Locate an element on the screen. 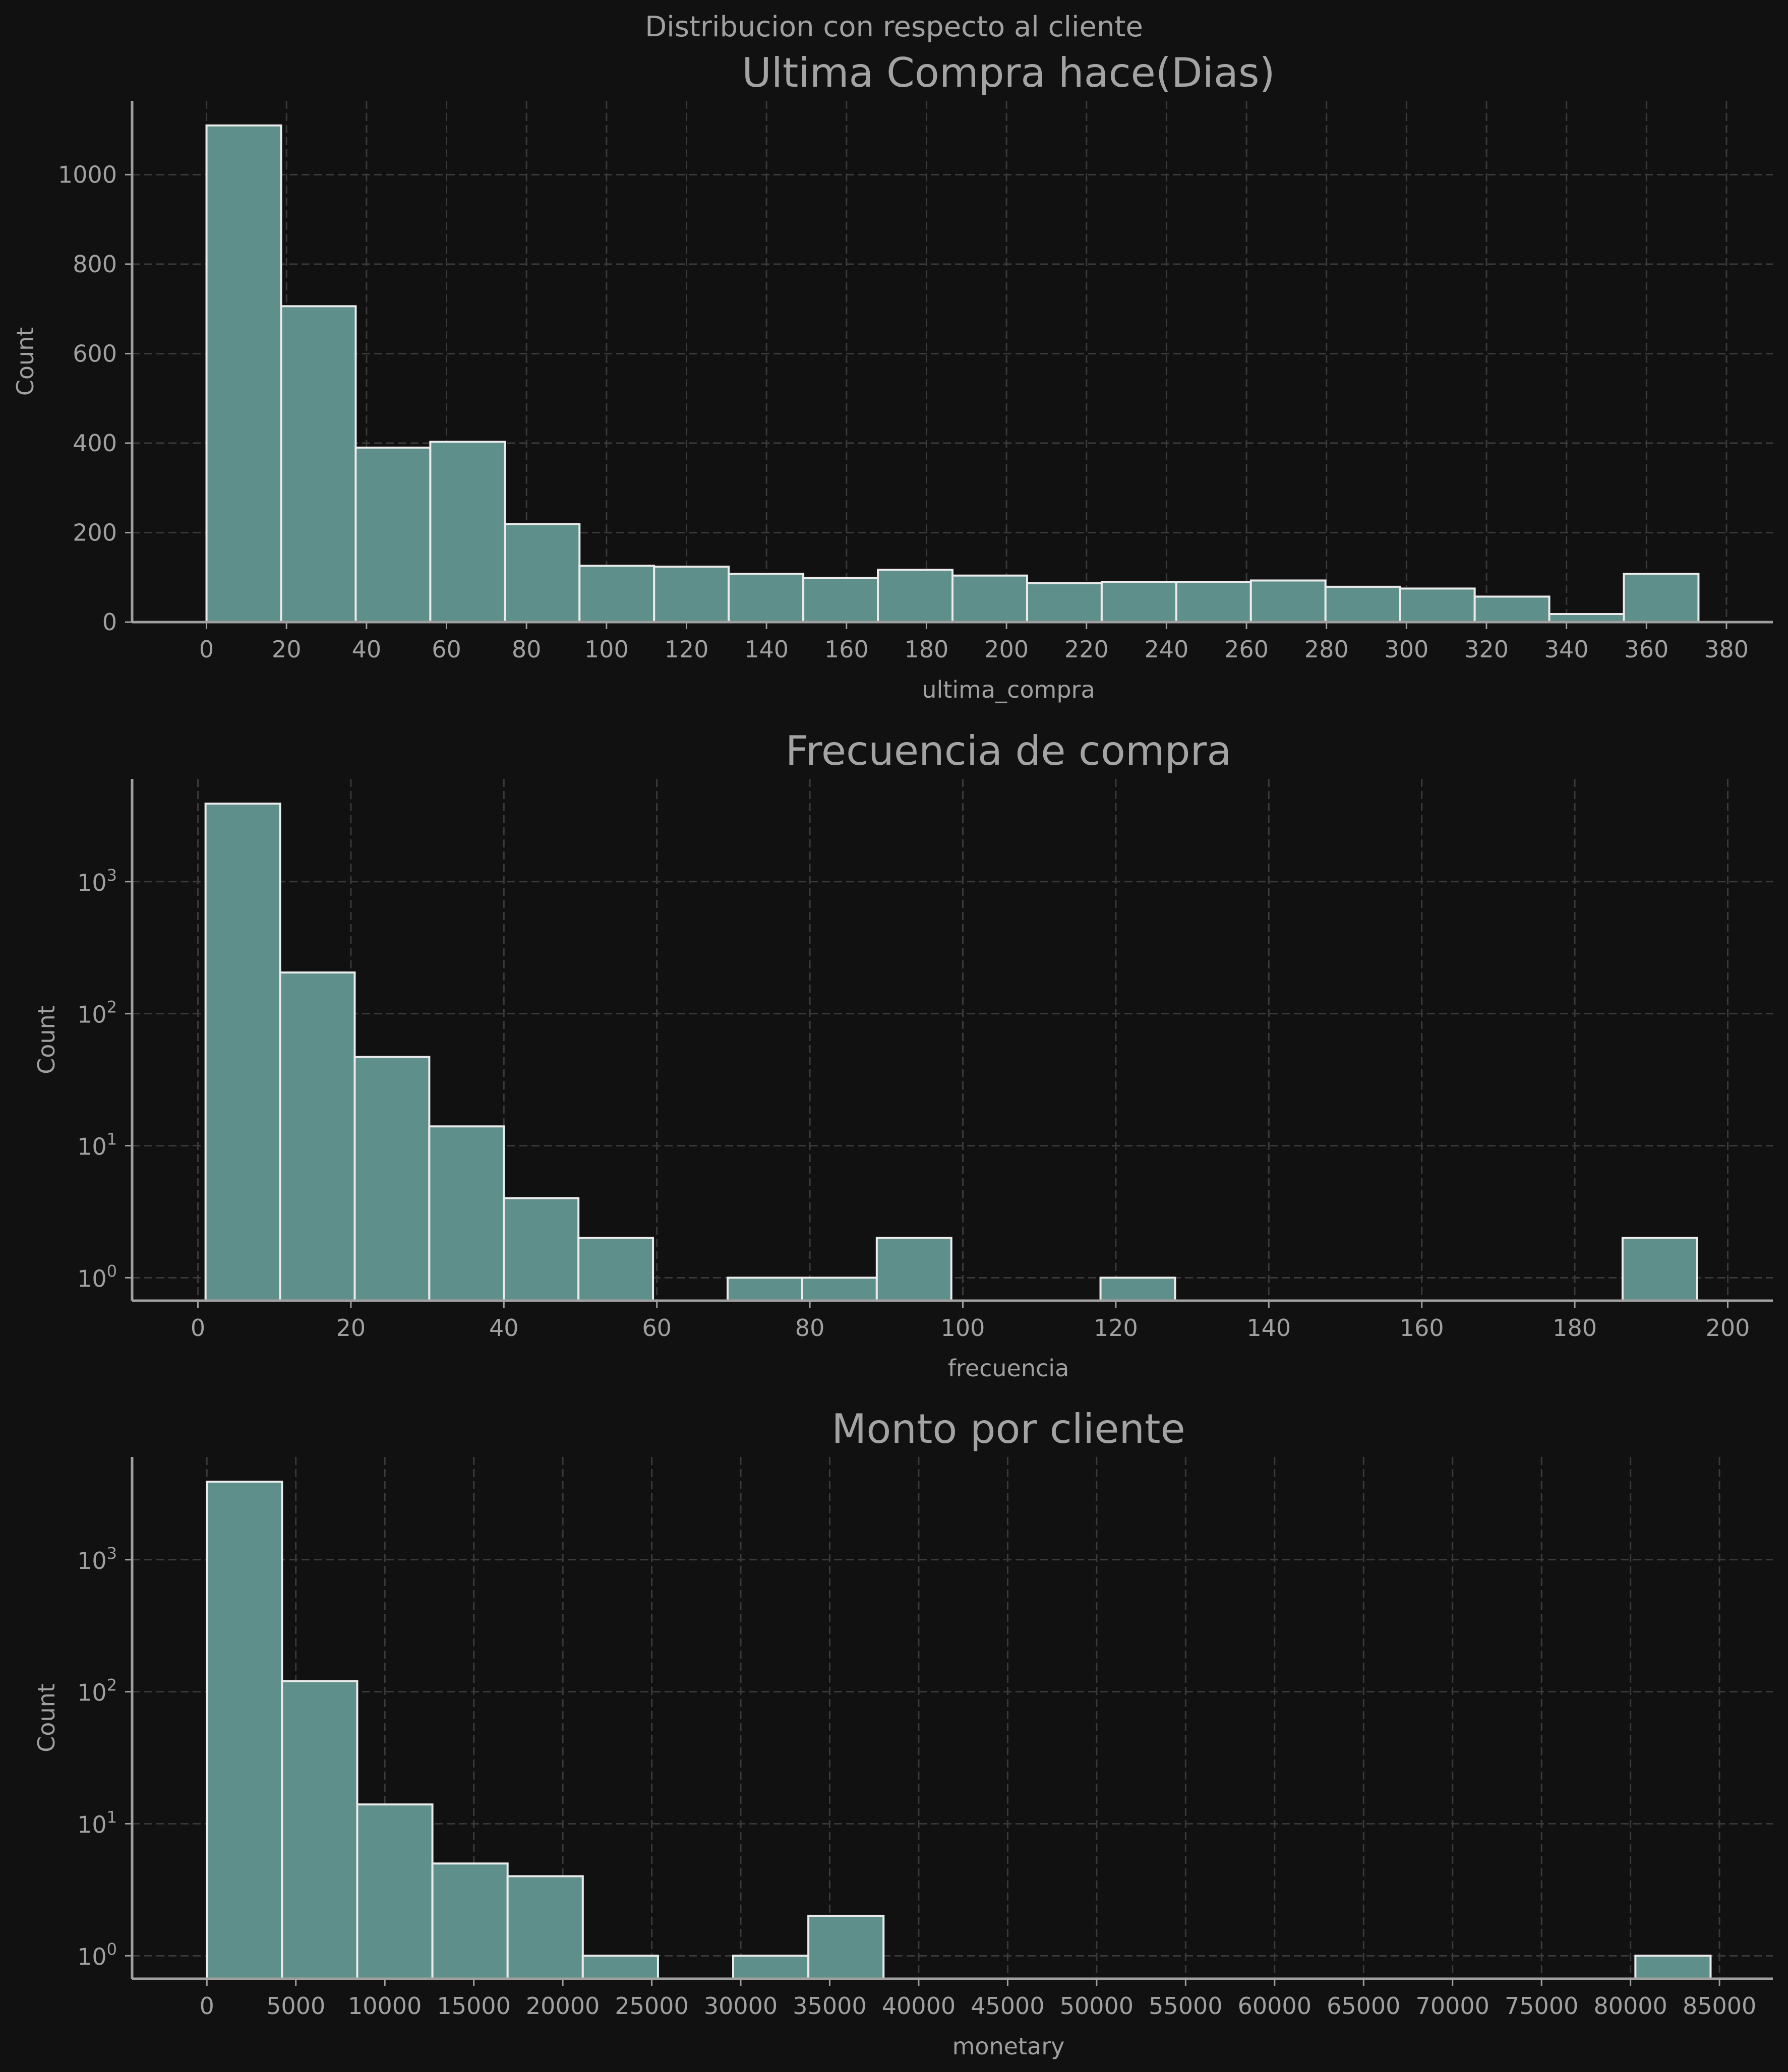 This screenshot has width=1788, height=2072. frecuencia-xtick-label-0: 0 is located at coordinates (198, 1328).